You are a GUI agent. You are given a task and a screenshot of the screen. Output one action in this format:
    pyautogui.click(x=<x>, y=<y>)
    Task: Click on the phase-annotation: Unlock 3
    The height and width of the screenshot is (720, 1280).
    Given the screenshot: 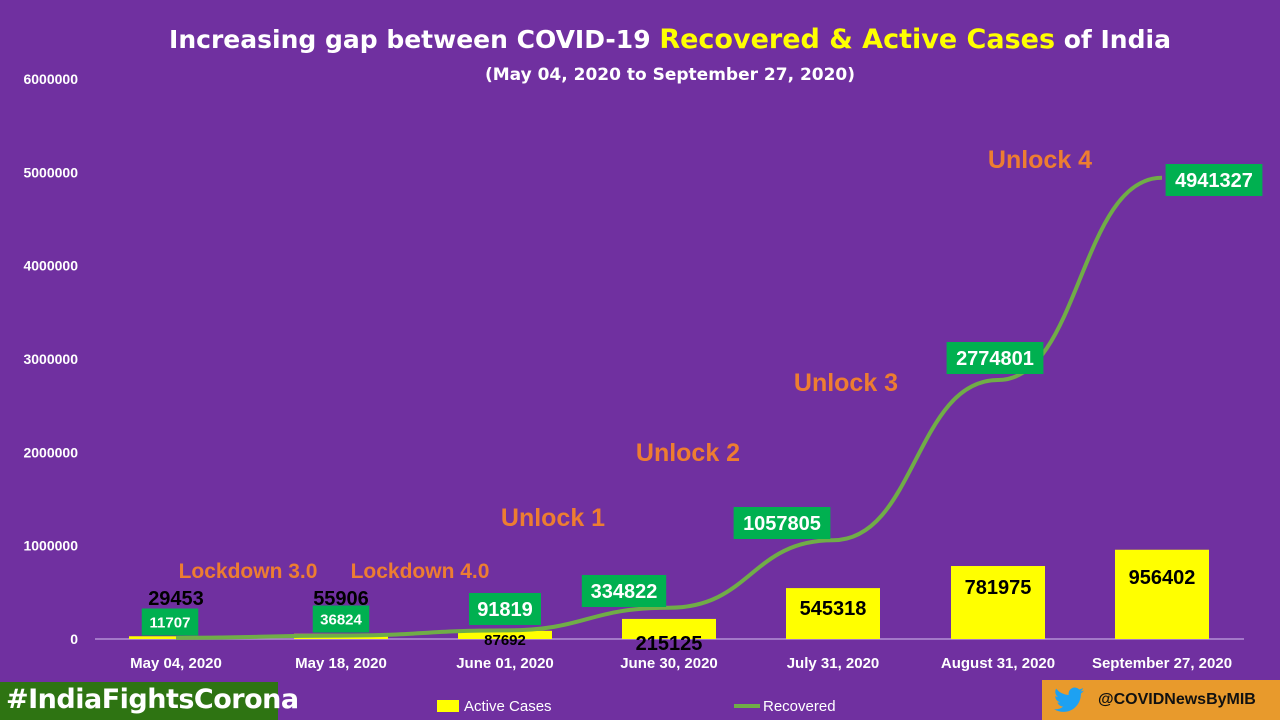 What is the action you would take?
    pyautogui.click(x=846, y=383)
    